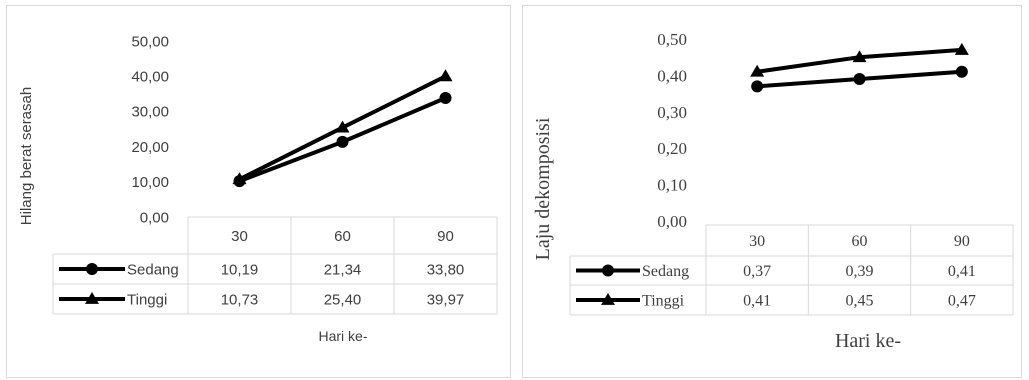 The width and height of the screenshot is (1029, 380). What do you see at coordinates (757, 271) in the screenshot?
I see `right-data-label: 0,37` at bounding box center [757, 271].